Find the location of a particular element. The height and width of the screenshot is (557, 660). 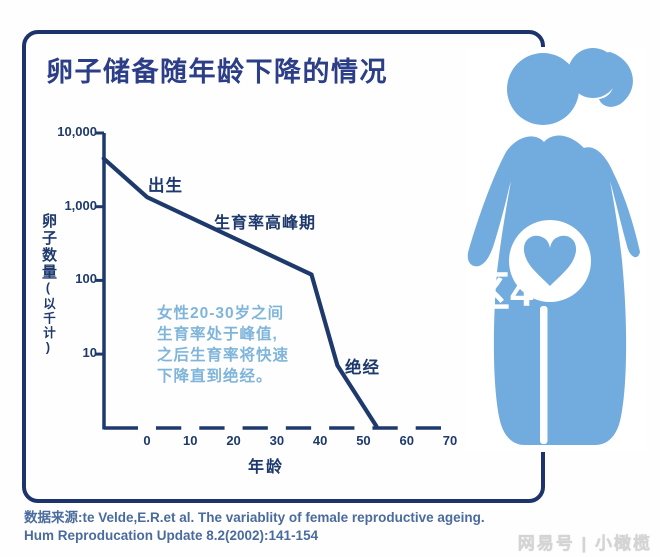

figure-ponytail-bun is located at coordinates (593, 73).